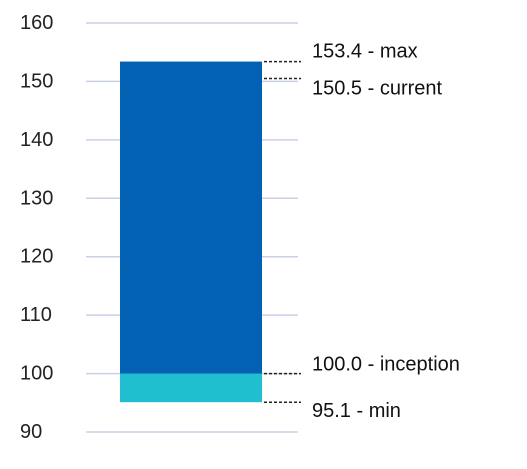 This screenshot has height=469, width=527. Describe the element at coordinates (36, 227) in the screenshot. I see `y-axis-tick-labels: 160 150 140 130 120 110 100 90` at that location.